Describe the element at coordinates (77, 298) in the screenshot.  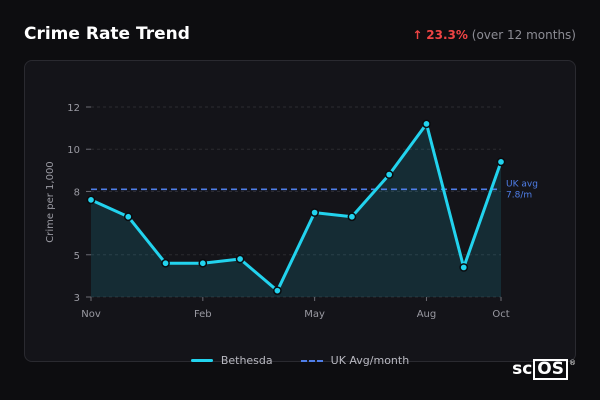
I see `y-tick-label: 3` at that location.